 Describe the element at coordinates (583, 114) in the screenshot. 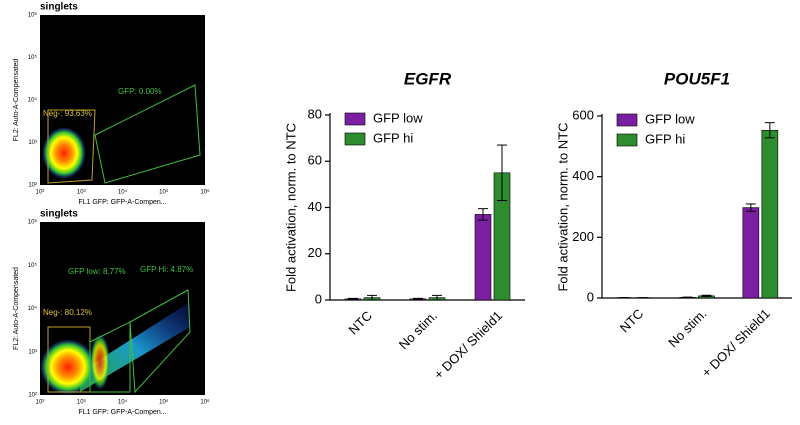

I see `y-tick-label: 600` at that location.